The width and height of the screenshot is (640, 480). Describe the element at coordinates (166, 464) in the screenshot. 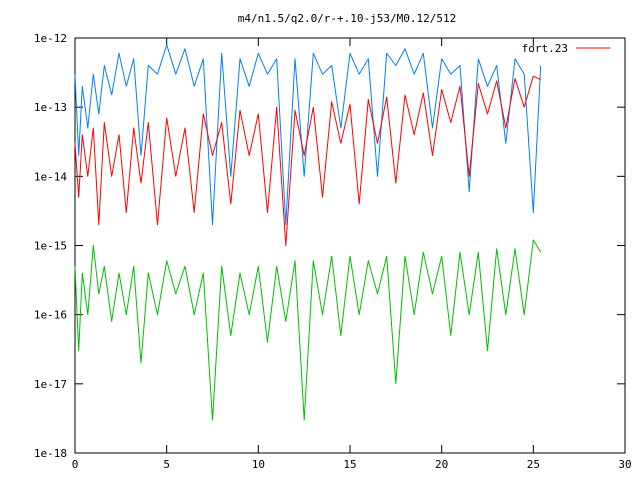

I see `x-tick-label: 5` at that location.